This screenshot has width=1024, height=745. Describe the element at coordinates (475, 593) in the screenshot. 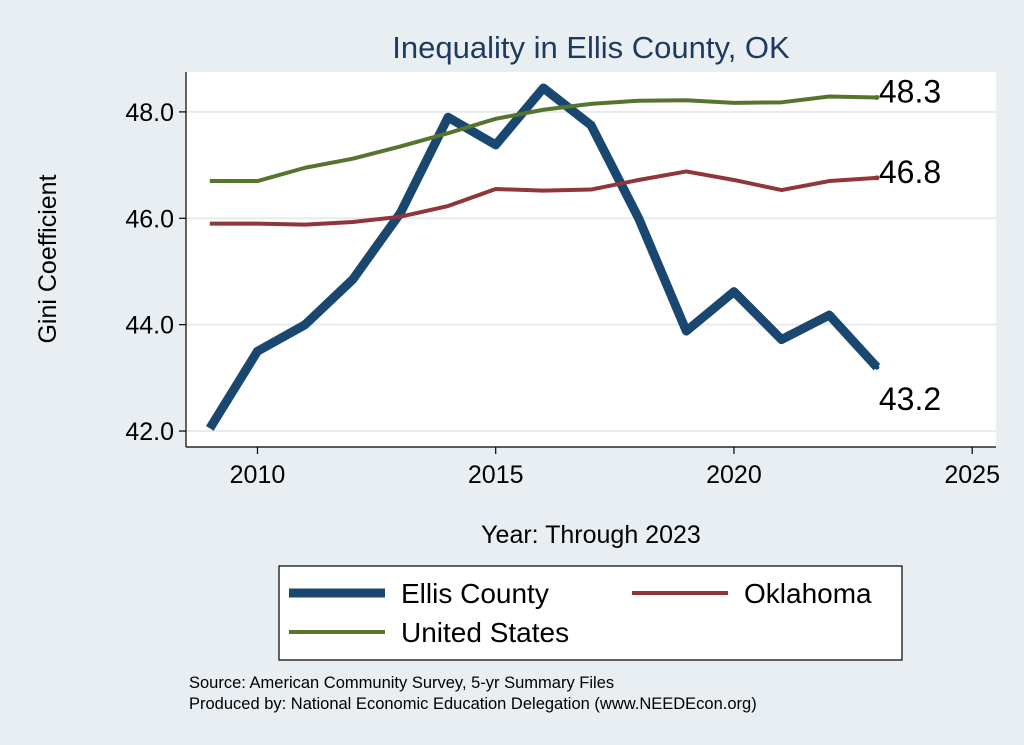

I see `legend-label-ellis-county: Ellis County` at that location.